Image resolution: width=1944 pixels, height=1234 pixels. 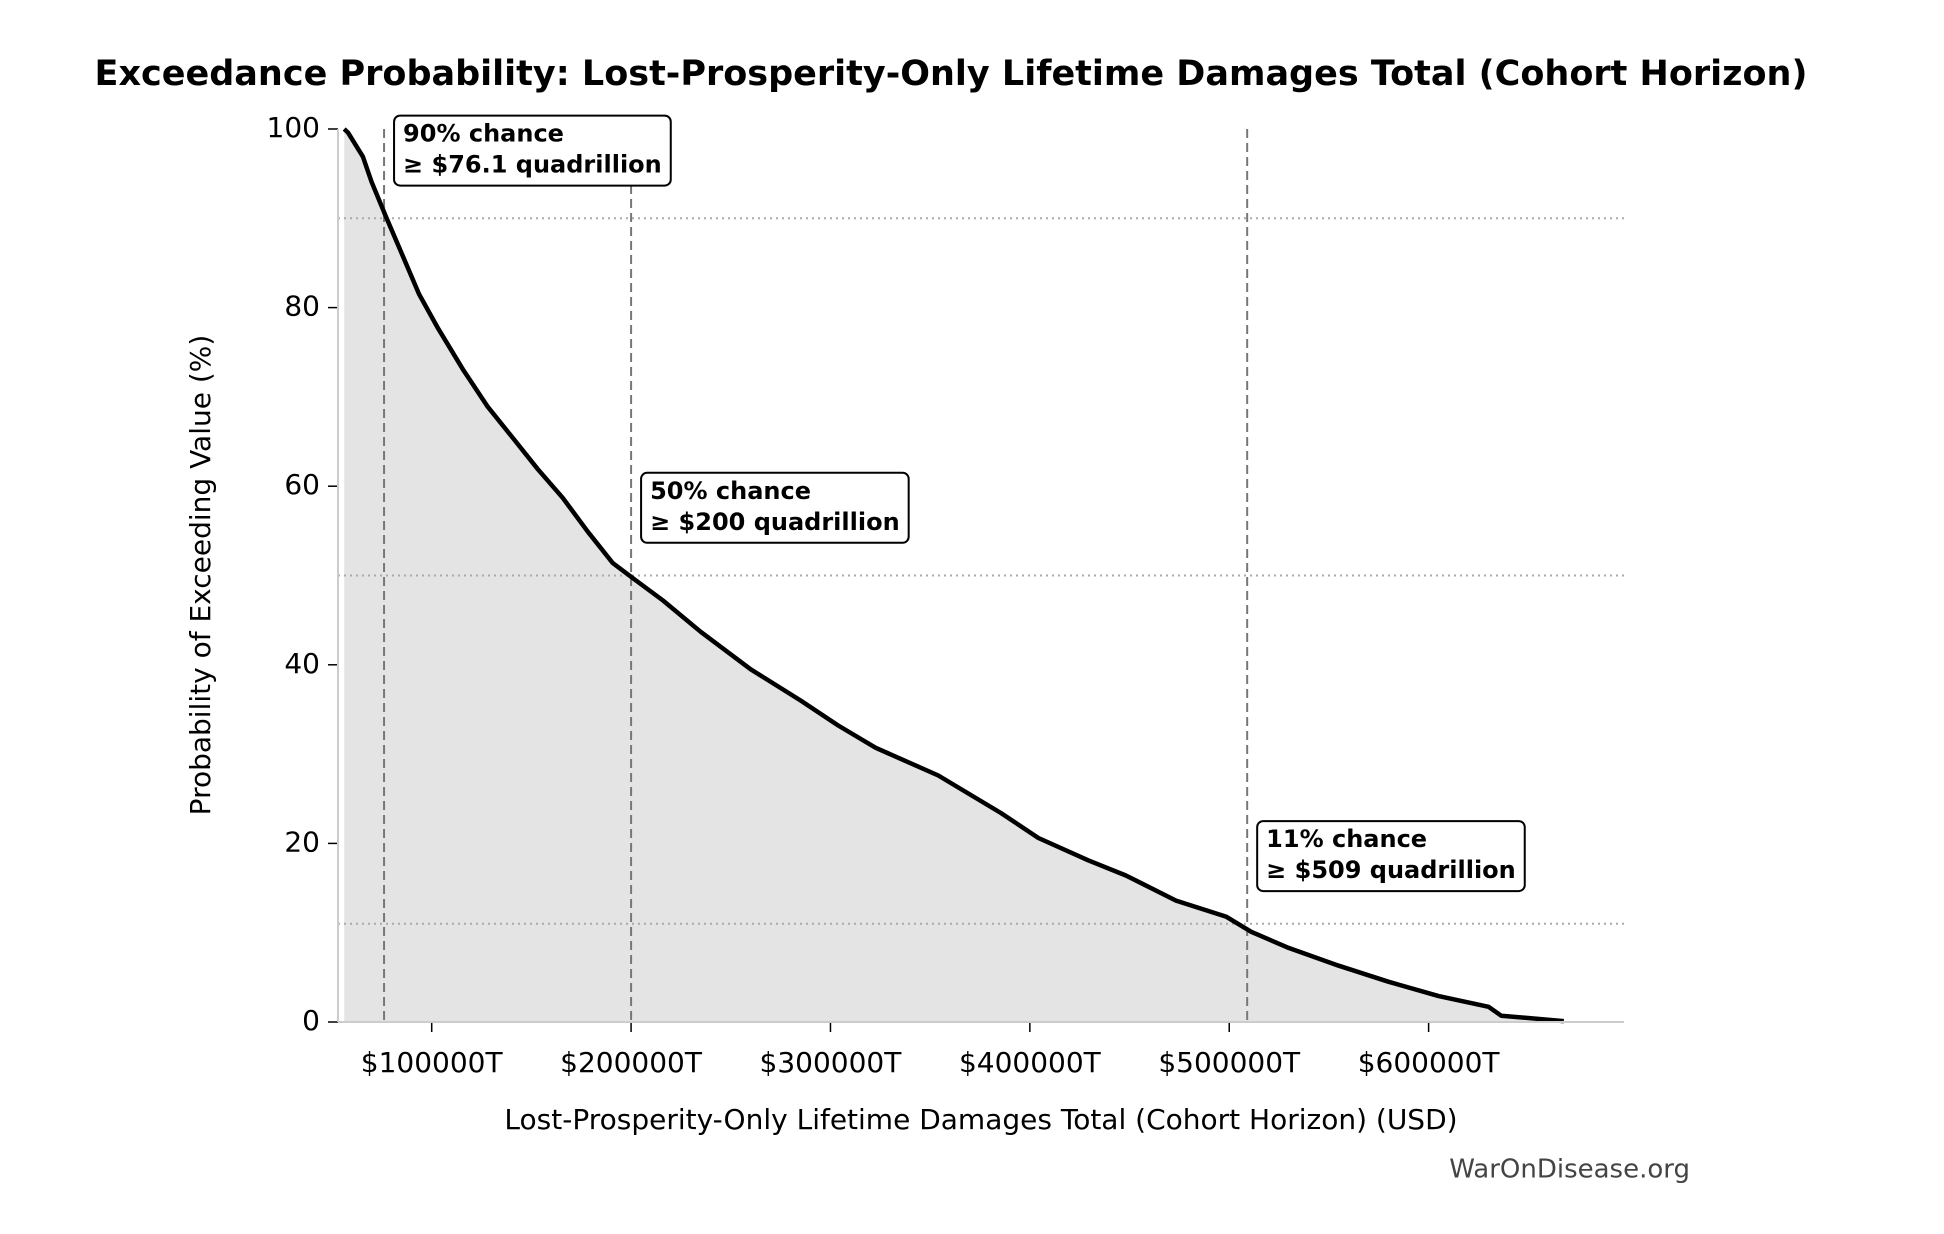 What do you see at coordinates (311, 1020) in the screenshot?
I see `y-tick-label: 0` at bounding box center [311, 1020].